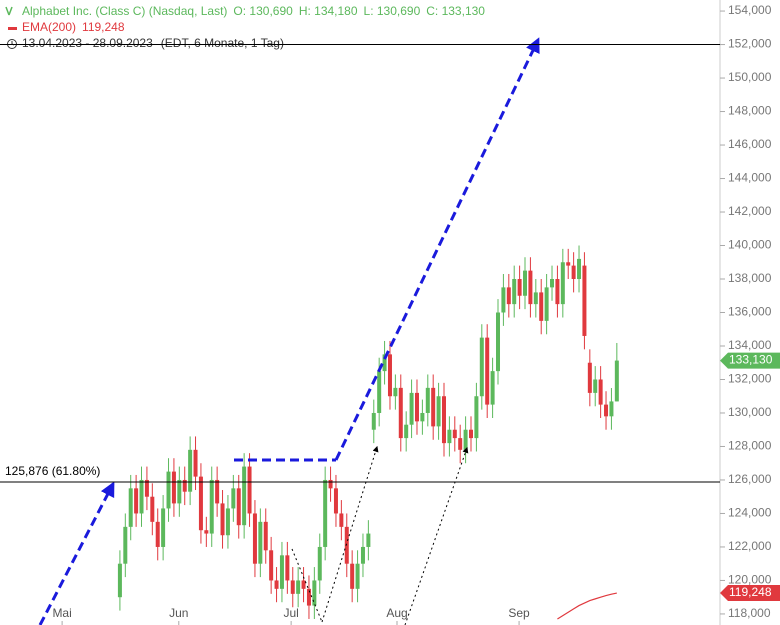 The image size is (780, 625). I want to click on y-tick-label: 134,000, so click(750, 345).